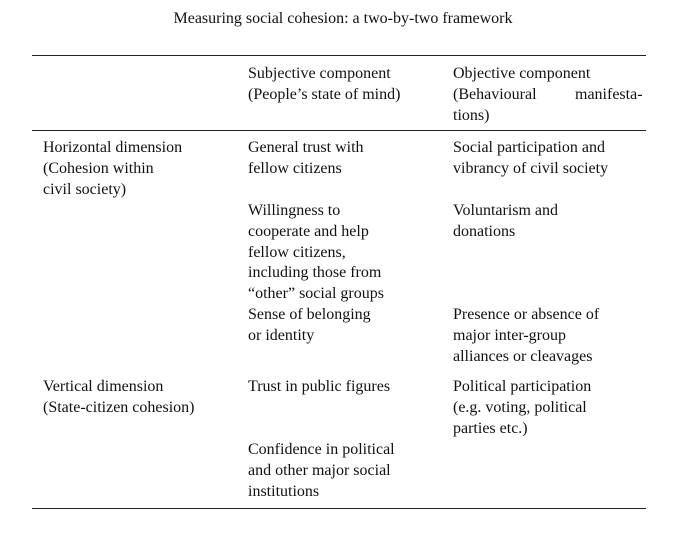 This screenshot has width=686, height=538. Describe the element at coordinates (306, 158) in the screenshot. I see `cell-horizontal-subjective-1: General trust with fellow citizens` at that location.